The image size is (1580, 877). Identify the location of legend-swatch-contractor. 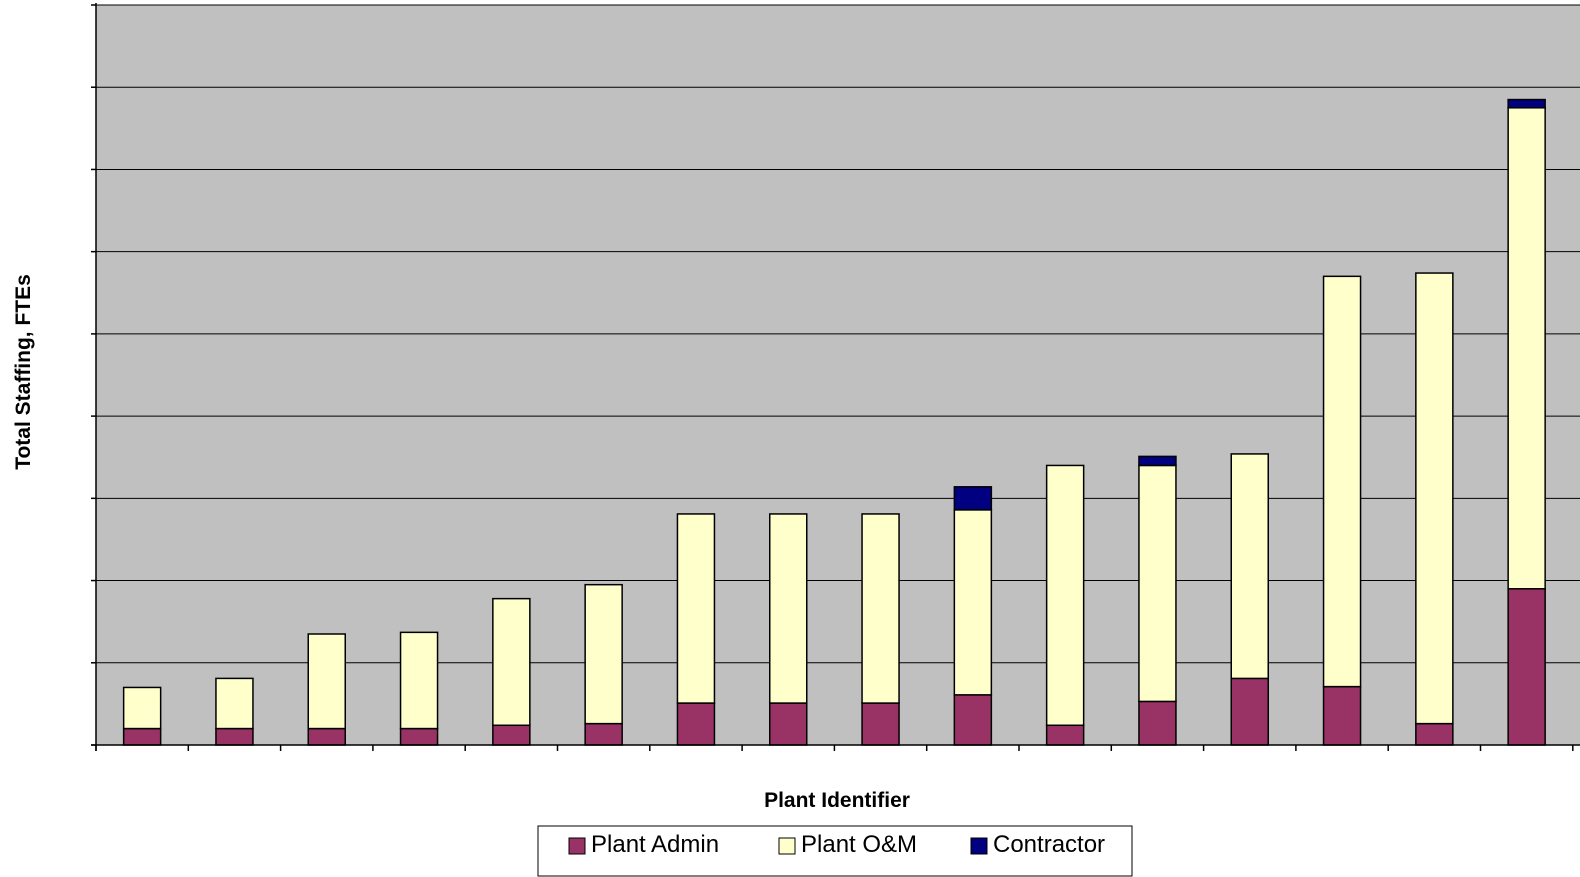
(979, 846).